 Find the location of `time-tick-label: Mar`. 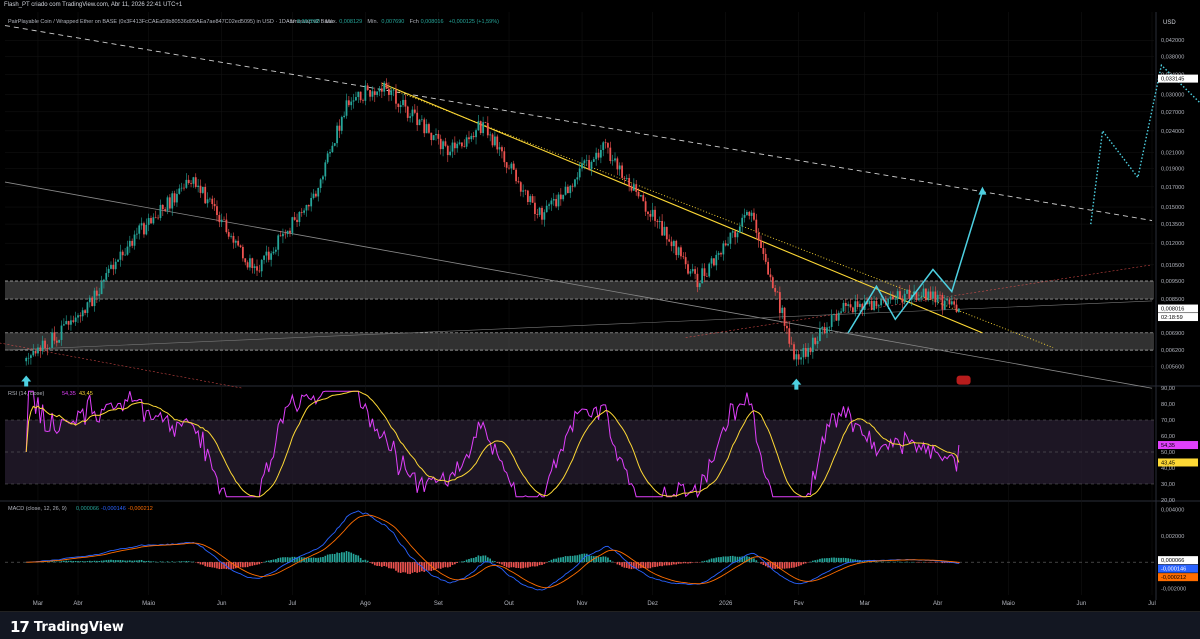

time-tick-label: Mar is located at coordinates (864, 604).